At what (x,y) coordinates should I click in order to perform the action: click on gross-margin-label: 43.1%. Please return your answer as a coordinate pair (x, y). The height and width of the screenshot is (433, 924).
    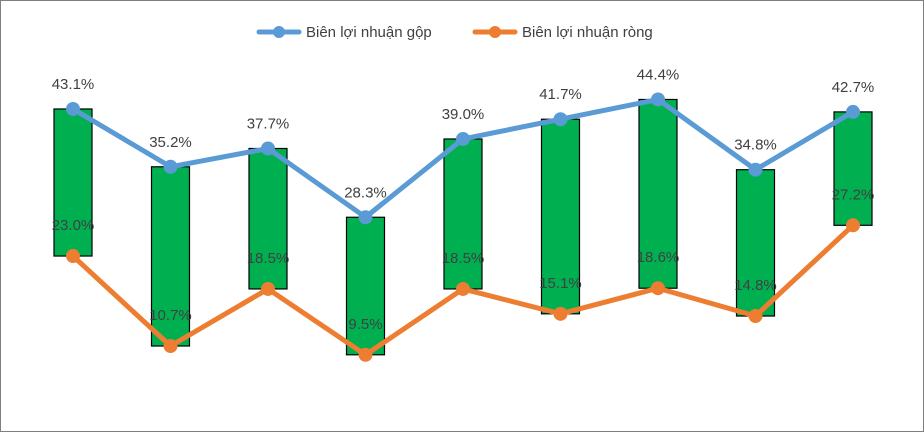
    Looking at the image, I should click on (73, 84).